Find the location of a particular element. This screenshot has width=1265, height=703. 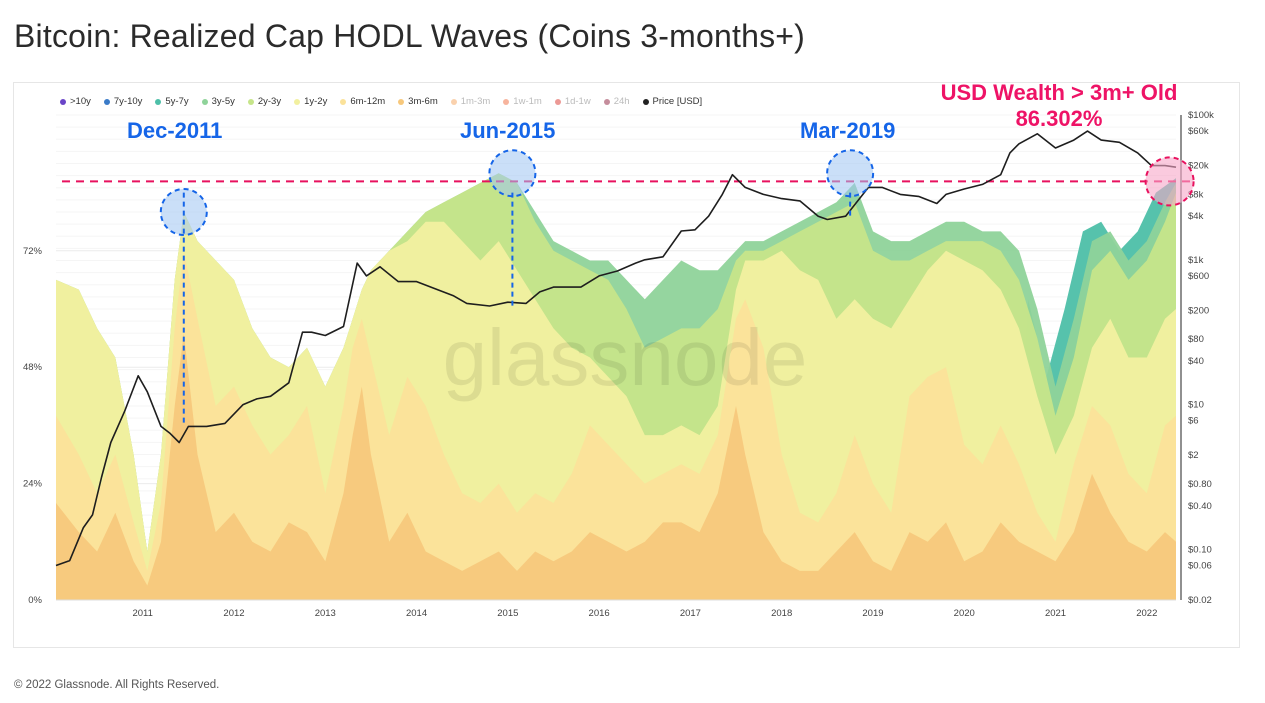

x-tick-label: 2017 is located at coordinates (690, 613).